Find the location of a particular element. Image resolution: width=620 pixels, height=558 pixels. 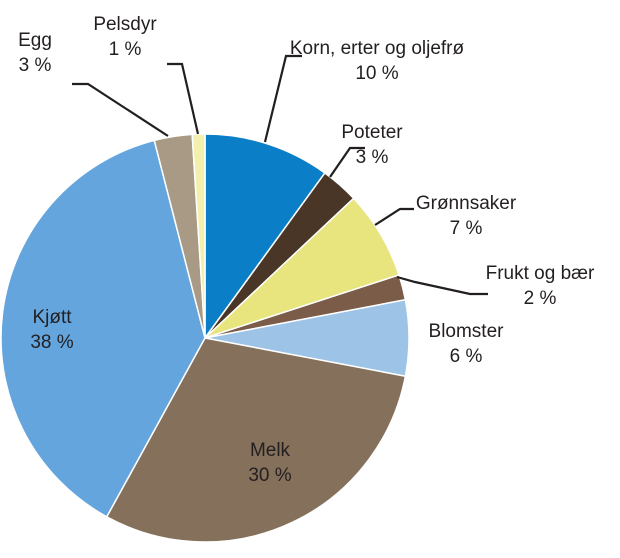

slice-label-frukt-og-baer: Frukt og bær 2 % is located at coordinates (540, 286).